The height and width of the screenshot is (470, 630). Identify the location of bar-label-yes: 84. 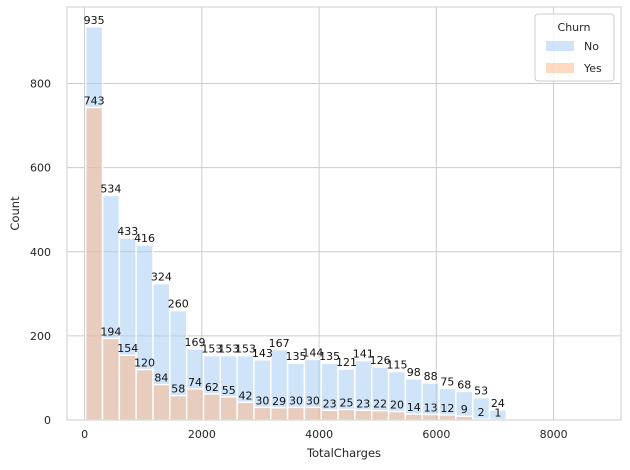
(161, 378).